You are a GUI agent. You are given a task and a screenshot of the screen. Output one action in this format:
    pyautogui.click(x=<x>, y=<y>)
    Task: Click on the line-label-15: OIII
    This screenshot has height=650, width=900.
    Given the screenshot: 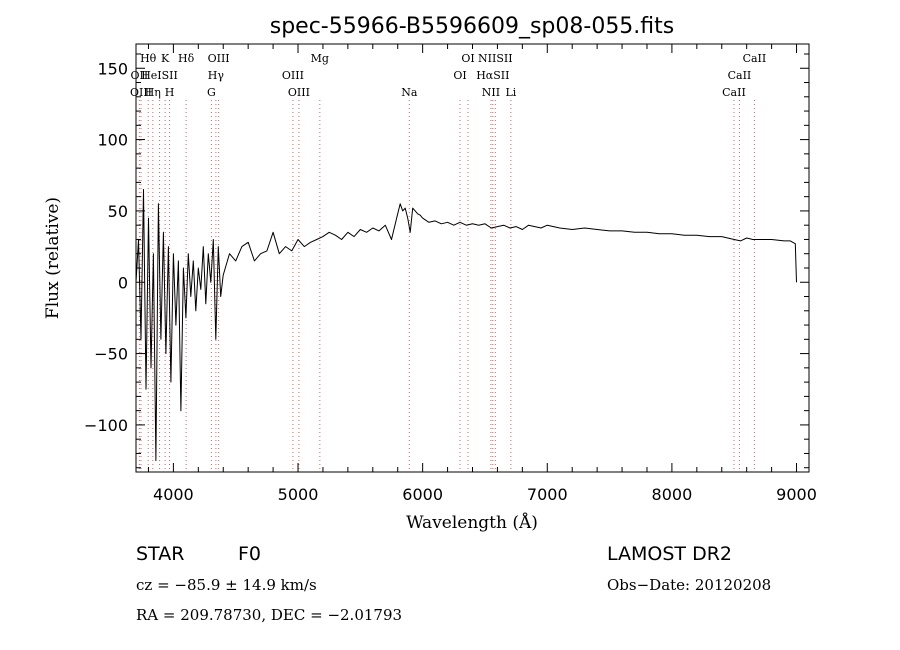 What is the action you would take?
    pyautogui.click(x=141, y=92)
    